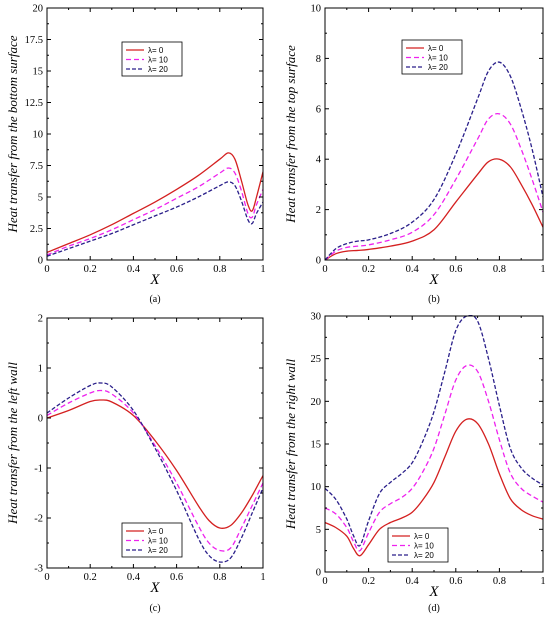 Image resolution: width=550 pixels, height=621 pixels. I want to click on y-tick-label: 30, so click(316, 317).